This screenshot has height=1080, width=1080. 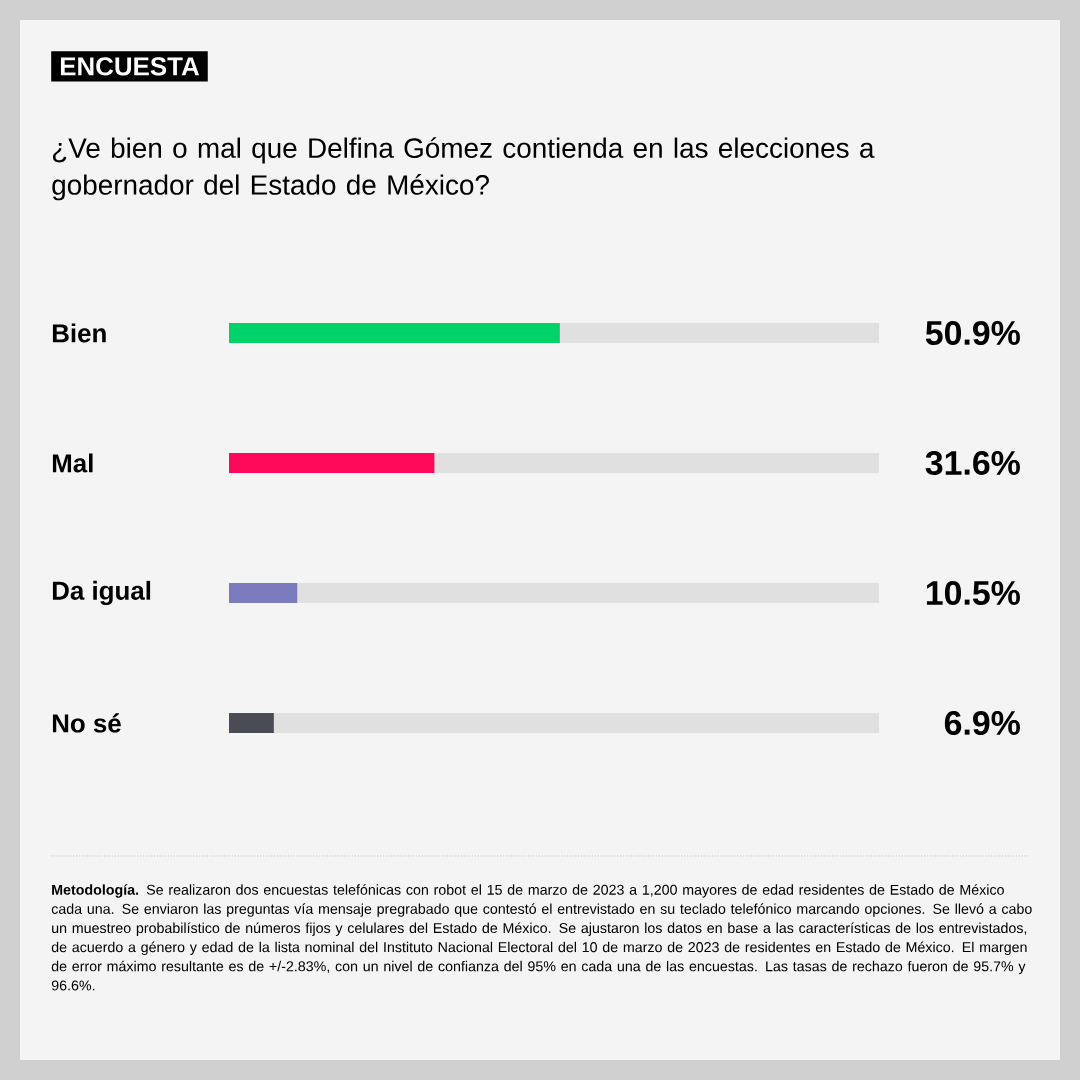 I want to click on data-label: 6.9%, so click(x=982, y=723).